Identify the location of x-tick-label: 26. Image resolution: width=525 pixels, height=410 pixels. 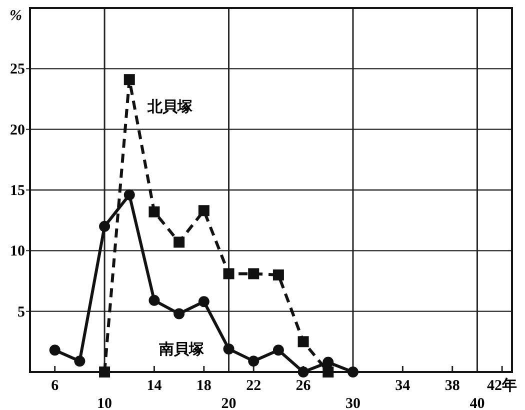
(304, 386).